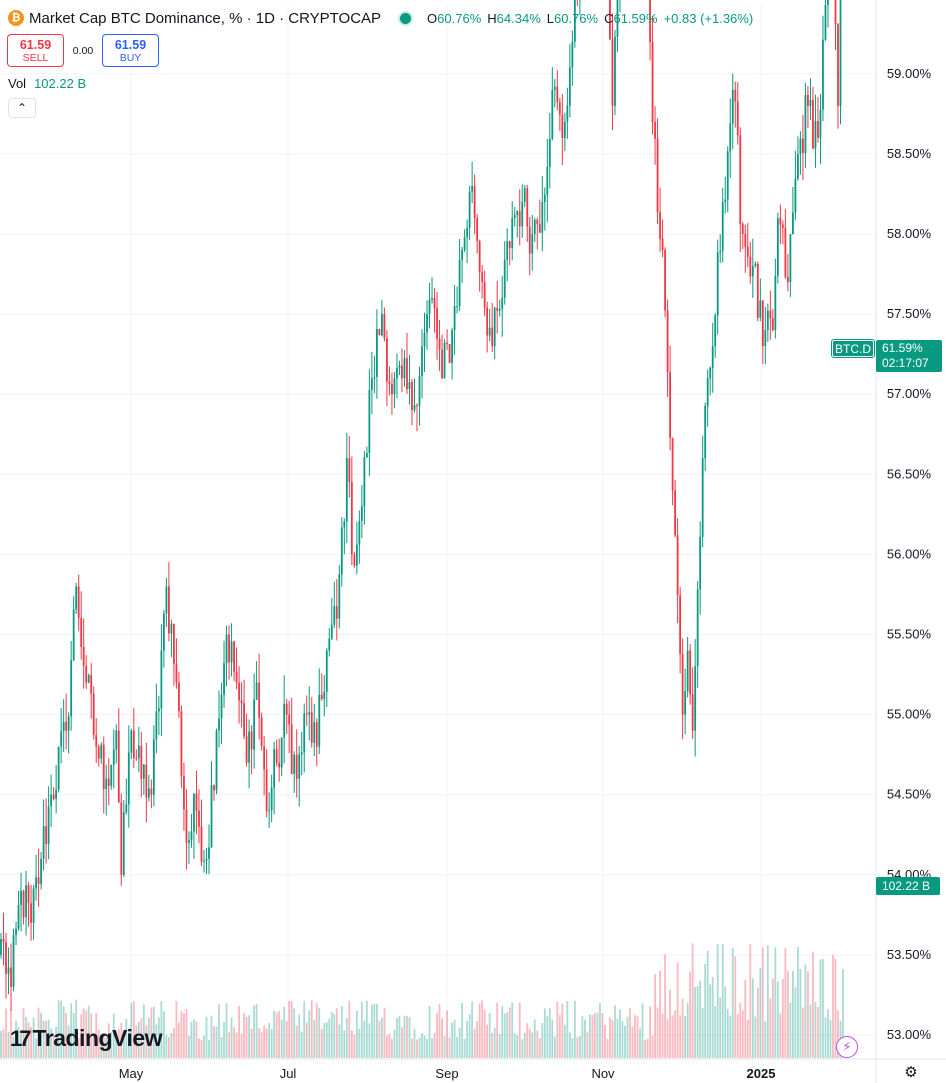 This screenshot has height=1083, width=946. What do you see at coordinates (909, 954) in the screenshot?
I see `y-tick-label: 53.50%` at bounding box center [909, 954].